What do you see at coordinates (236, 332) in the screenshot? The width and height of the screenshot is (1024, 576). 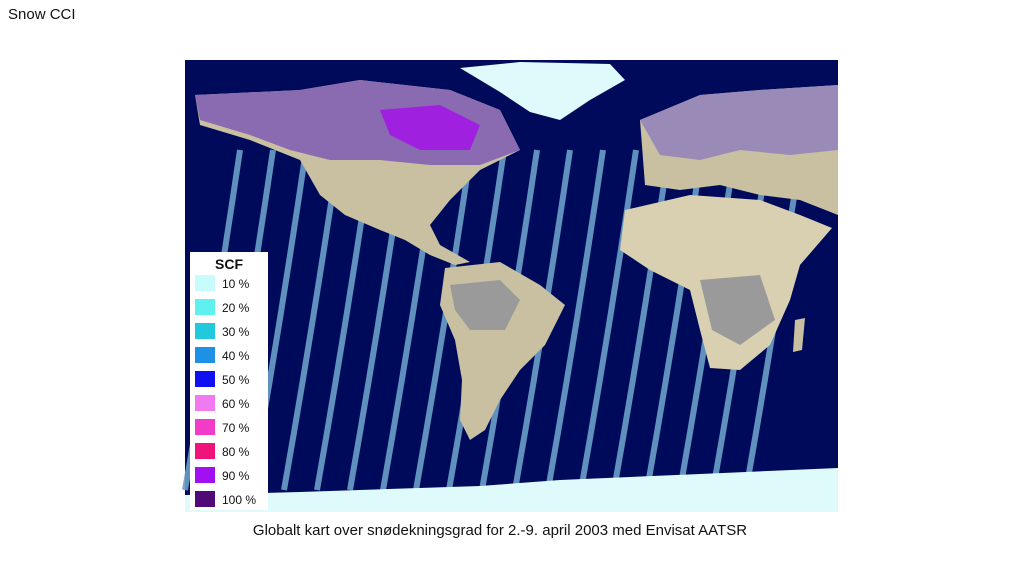 I see `legend-label: 30 %` at bounding box center [236, 332].